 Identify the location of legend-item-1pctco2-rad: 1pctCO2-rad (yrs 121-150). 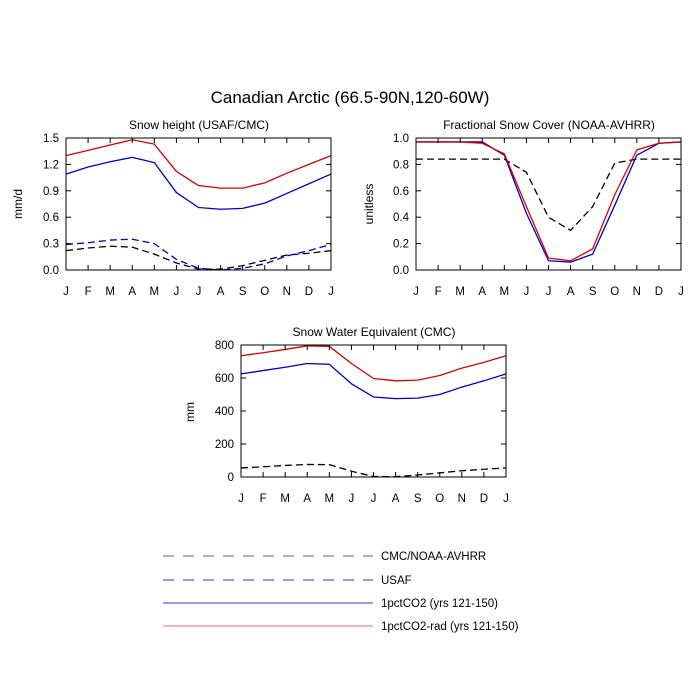
(341, 627).